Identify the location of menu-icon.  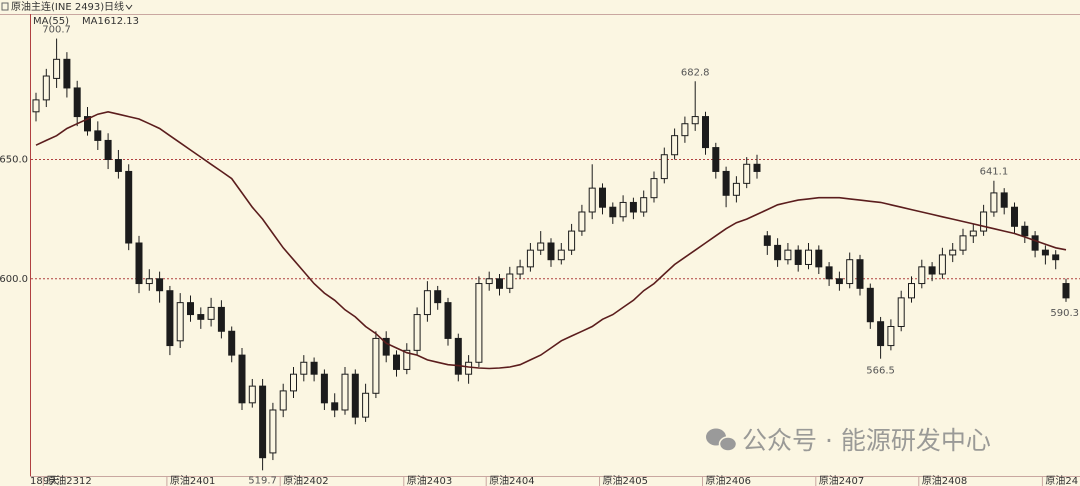
(5, 6).